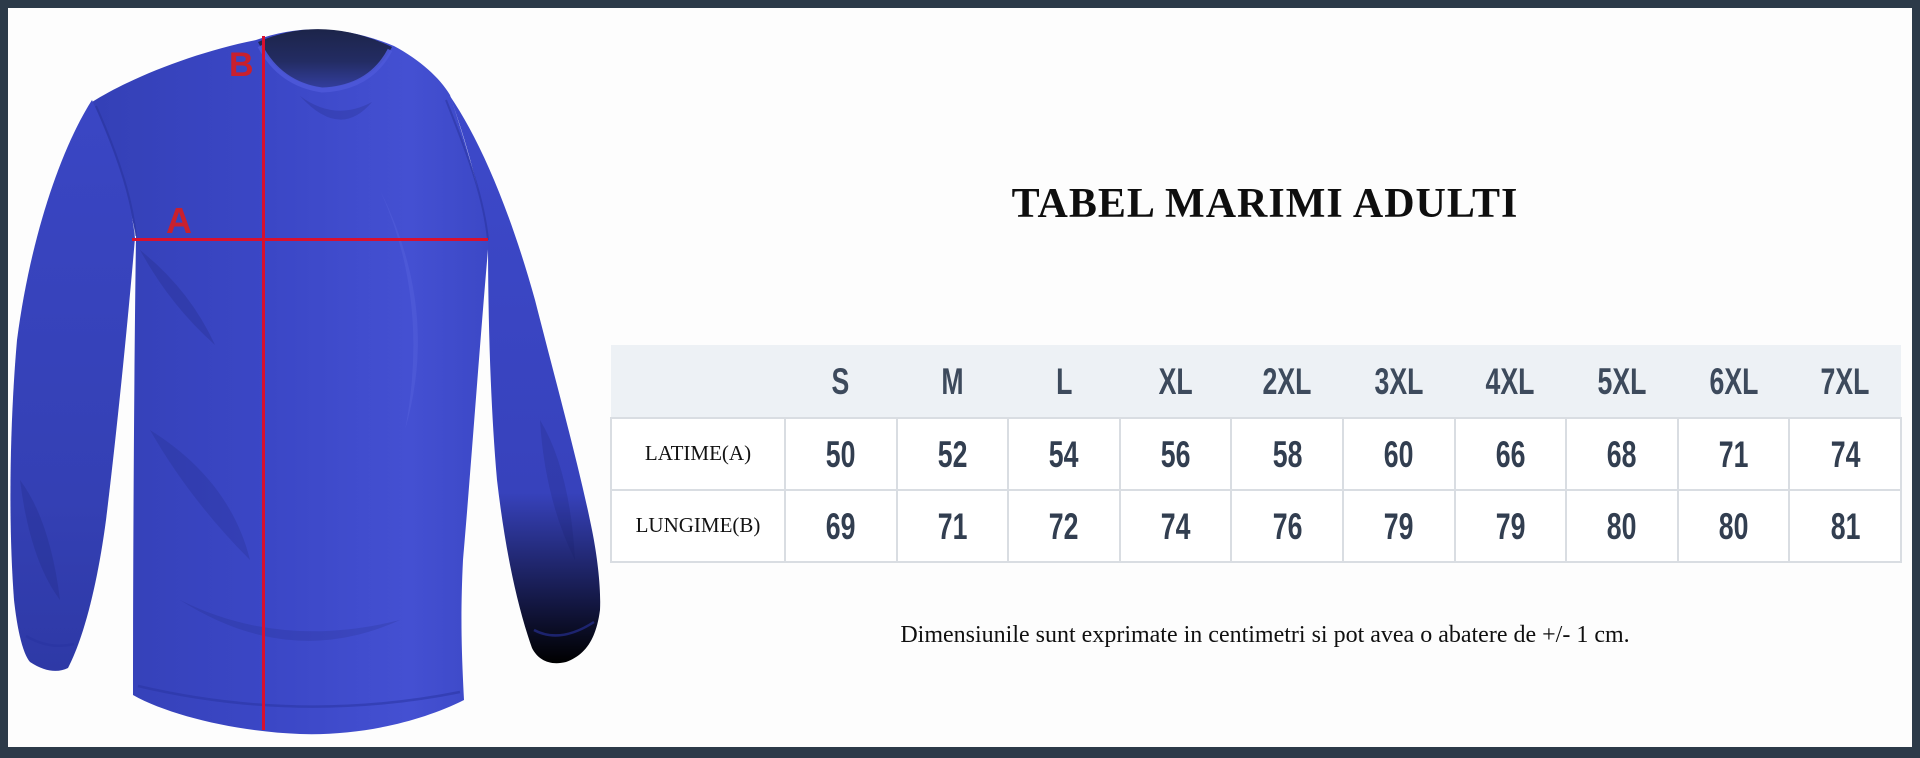 Image resolution: width=1920 pixels, height=758 pixels. I want to click on size-value-cell: 72, so click(1064, 526).